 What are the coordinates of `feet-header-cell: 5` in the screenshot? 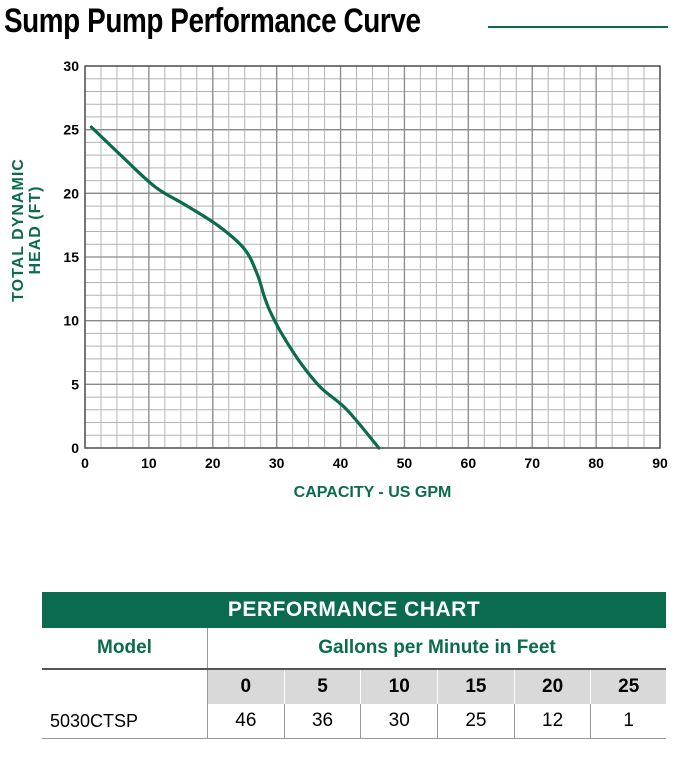 It's located at (322, 686).